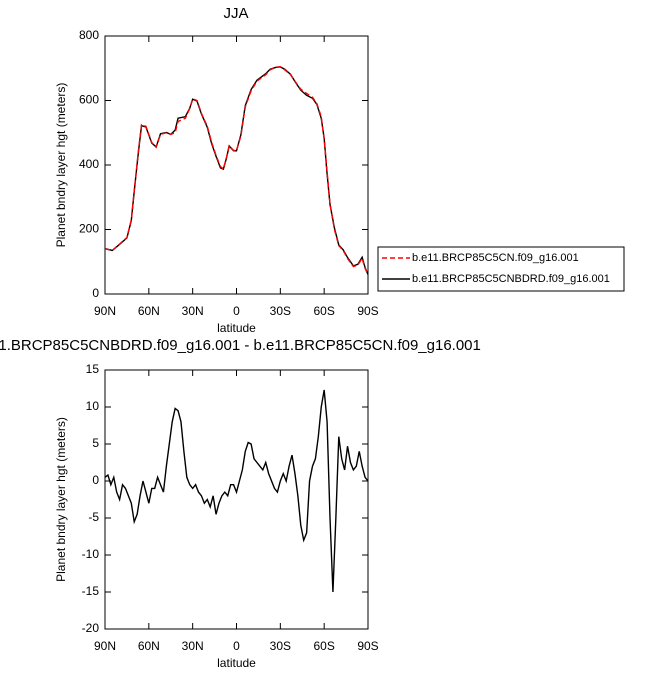  Describe the element at coordinates (235, 13) in the screenshot. I see `chart-title: JJA` at that location.